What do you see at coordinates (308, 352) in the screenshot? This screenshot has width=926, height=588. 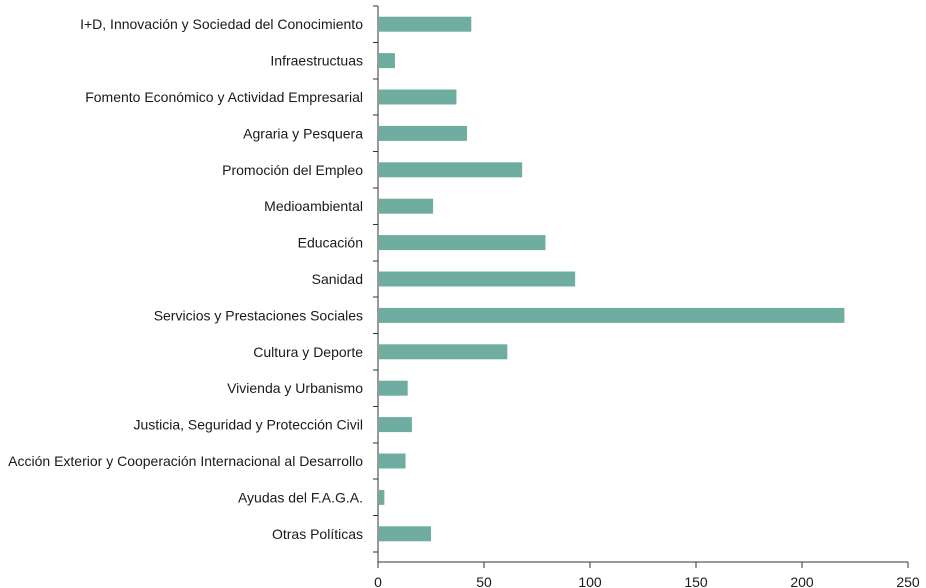 I see `category-label: Cultura y Deporte` at bounding box center [308, 352].